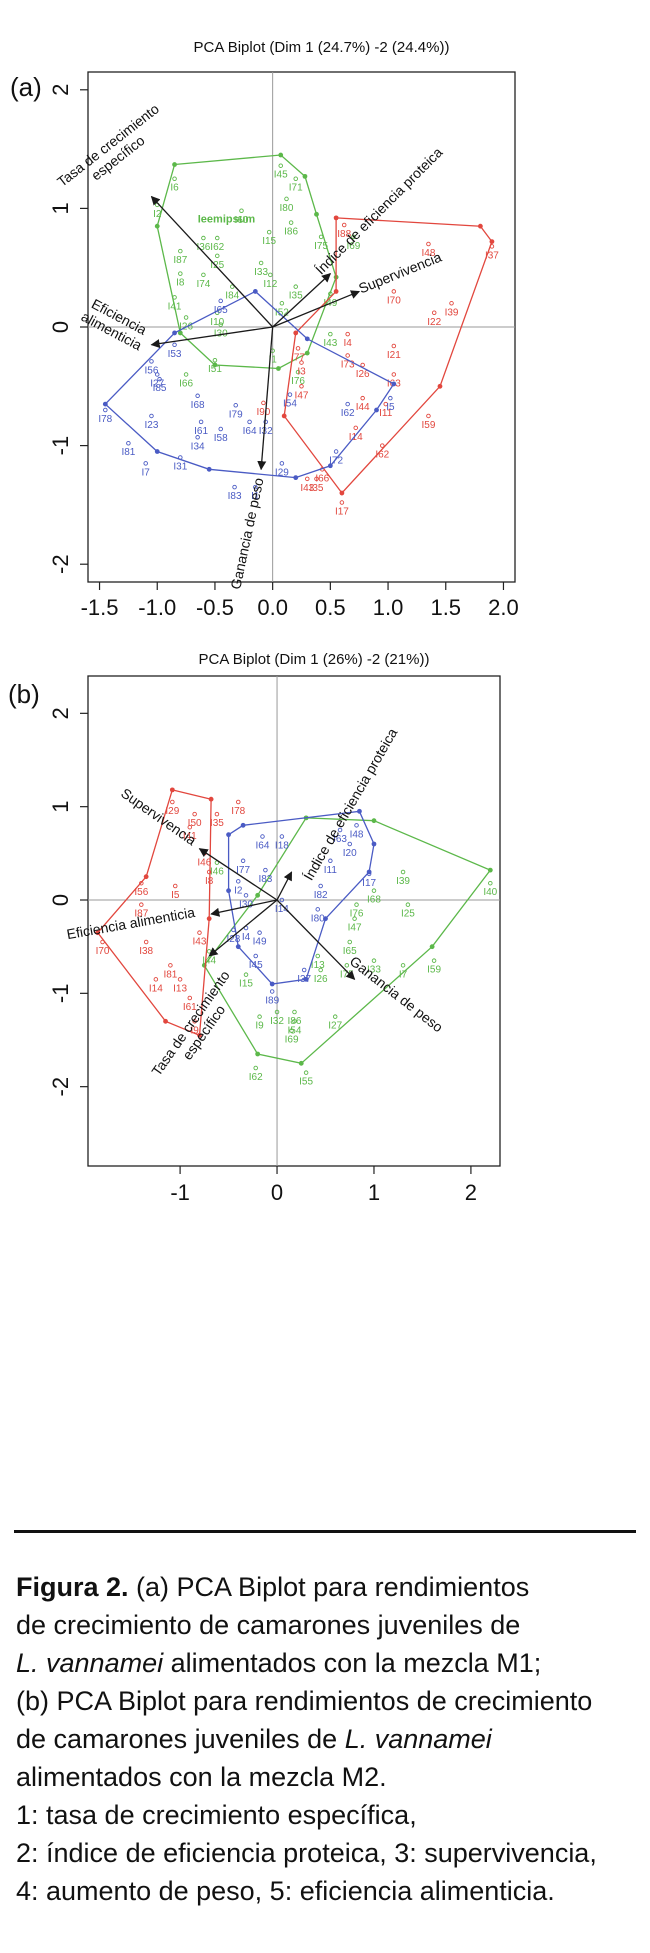  What do you see at coordinates (298, 381) in the screenshot?
I see `point-label-green: I76` at bounding box center [298, 381].